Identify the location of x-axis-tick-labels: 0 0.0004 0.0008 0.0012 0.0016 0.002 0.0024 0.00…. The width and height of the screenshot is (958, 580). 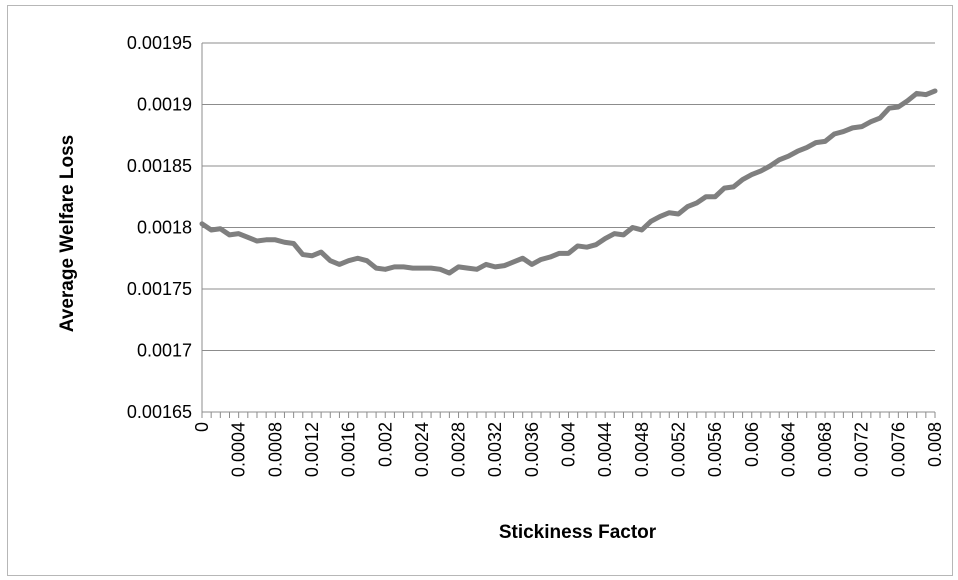
(568, 449).